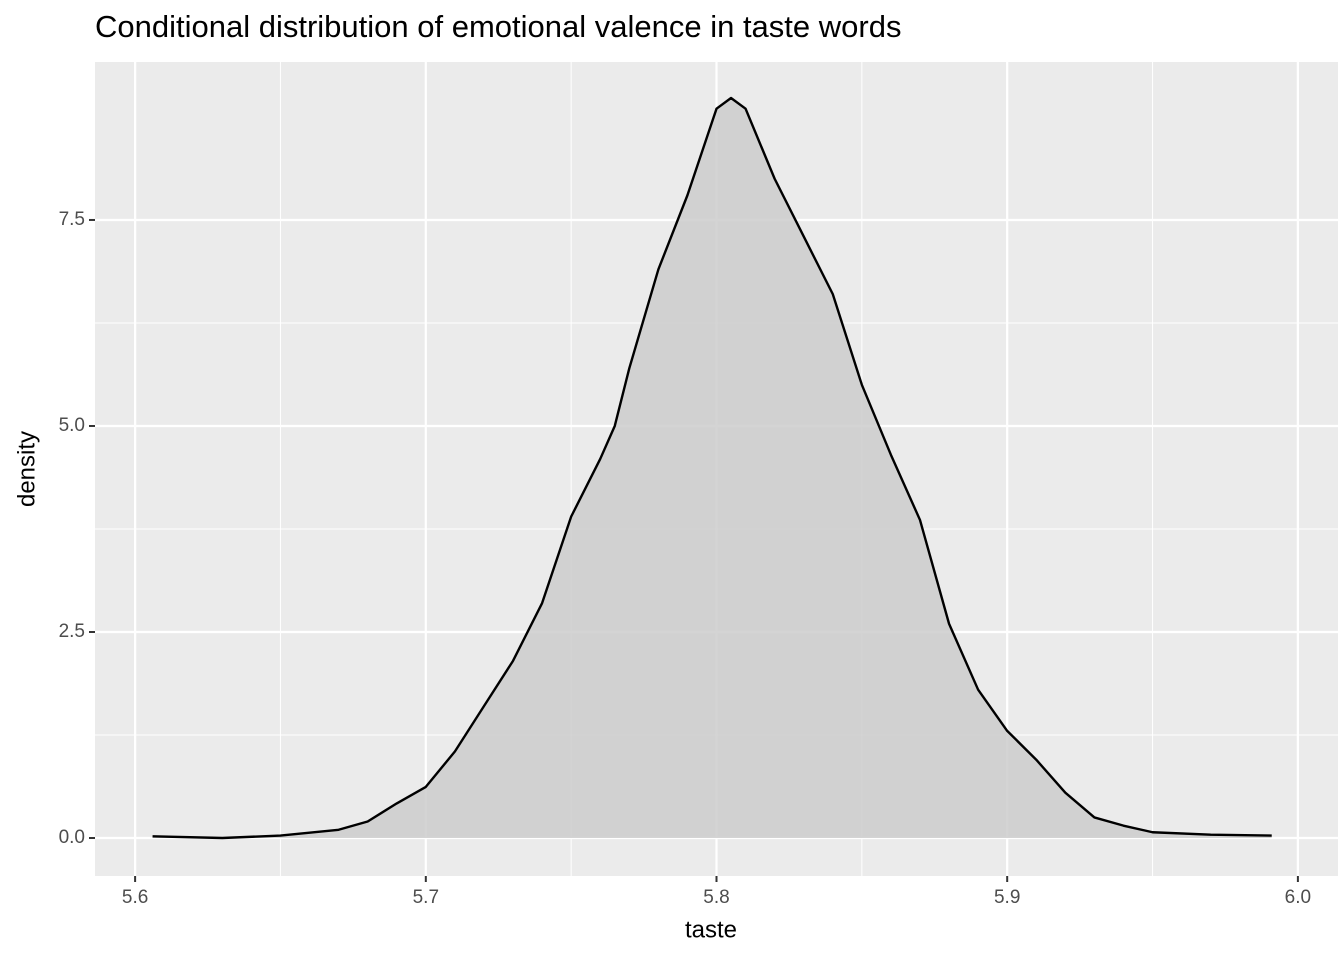  Describe the element at coordinates (426, 897) in the screenshot. I see `x-tick-label: 5.7` at that location.